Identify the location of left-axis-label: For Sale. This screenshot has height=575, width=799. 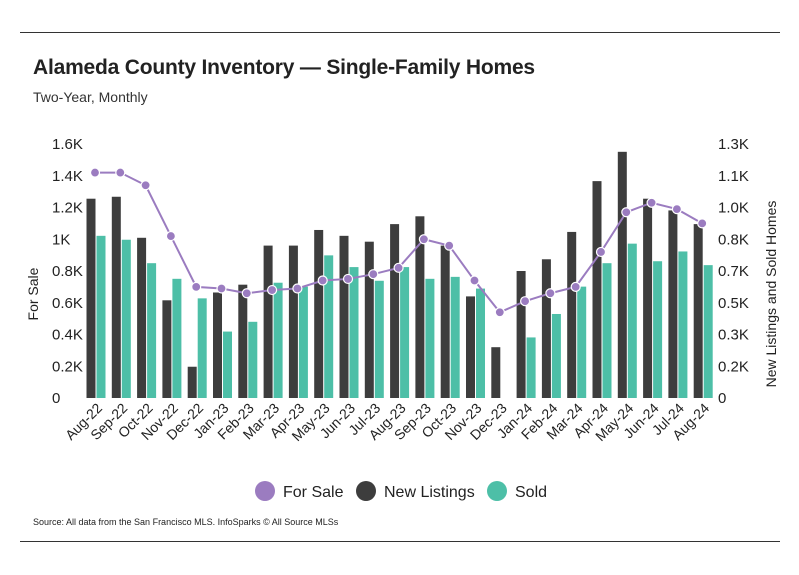
(33, 293).